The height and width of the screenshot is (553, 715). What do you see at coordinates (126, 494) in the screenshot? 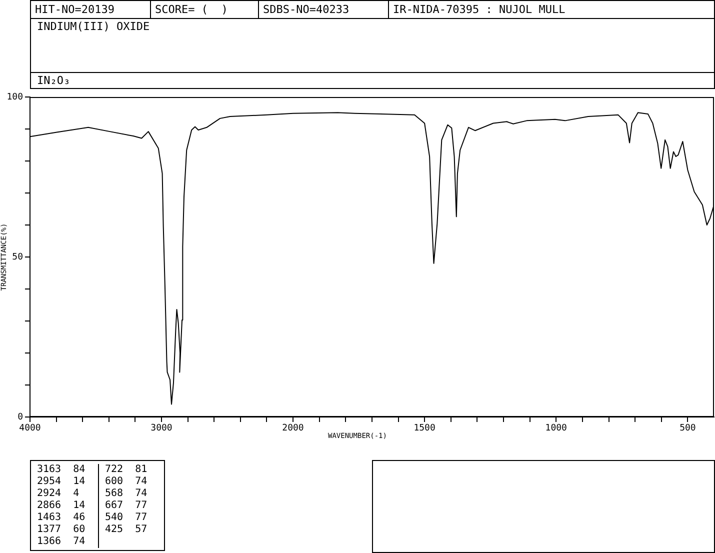
I see `text: 568 74` at bounding box center [126, 494].